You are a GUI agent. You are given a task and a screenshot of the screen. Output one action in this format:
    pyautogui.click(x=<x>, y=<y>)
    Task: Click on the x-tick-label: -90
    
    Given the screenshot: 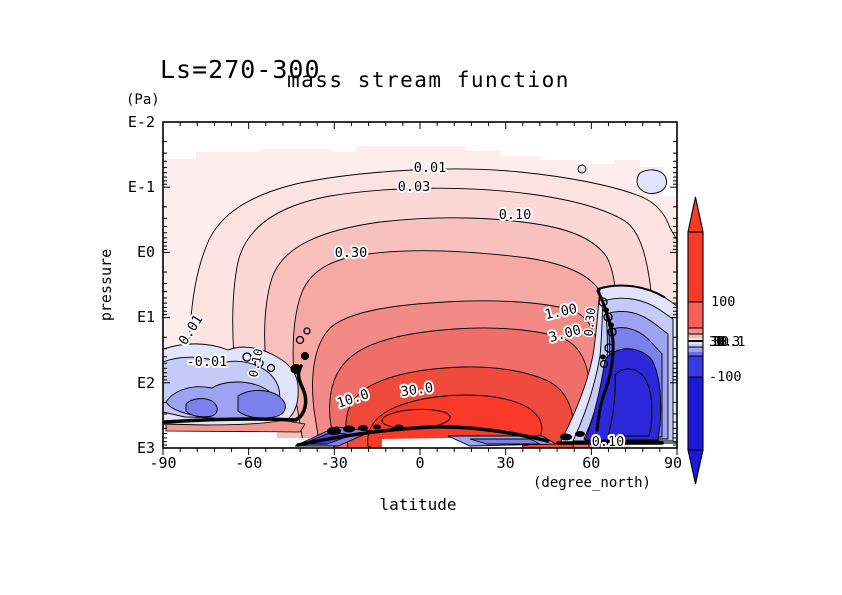 What is the action you would take?
    pyautogui.click(x=162, y=463)
    